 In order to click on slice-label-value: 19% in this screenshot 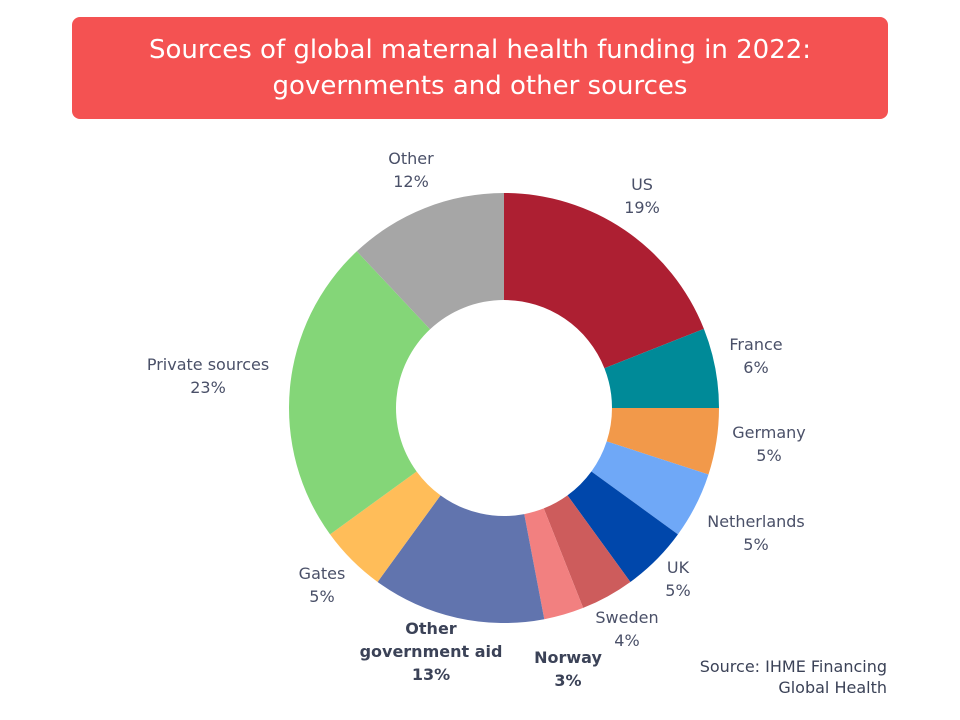, I will do `click(642, 207)`.